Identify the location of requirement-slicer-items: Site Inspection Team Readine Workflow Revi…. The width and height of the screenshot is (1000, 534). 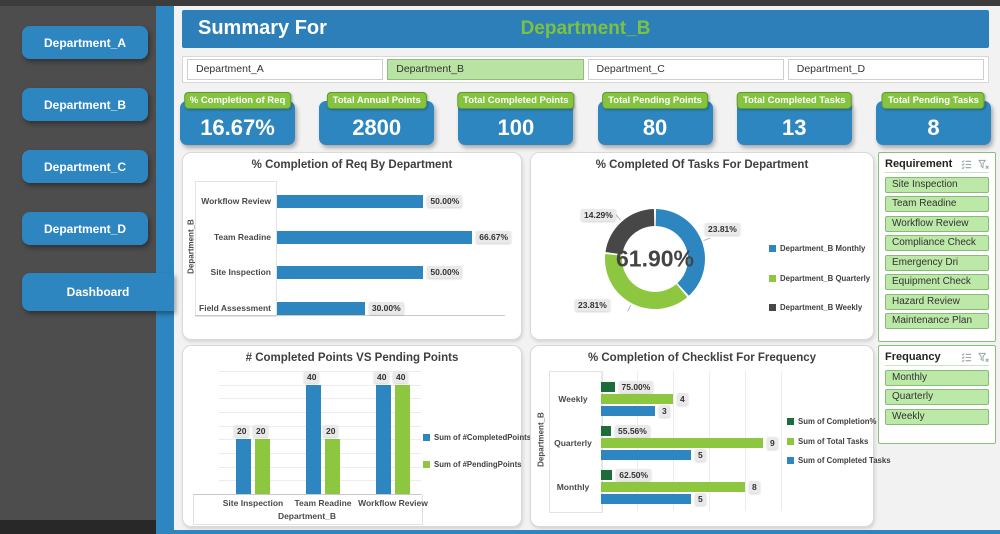
(937, 252).